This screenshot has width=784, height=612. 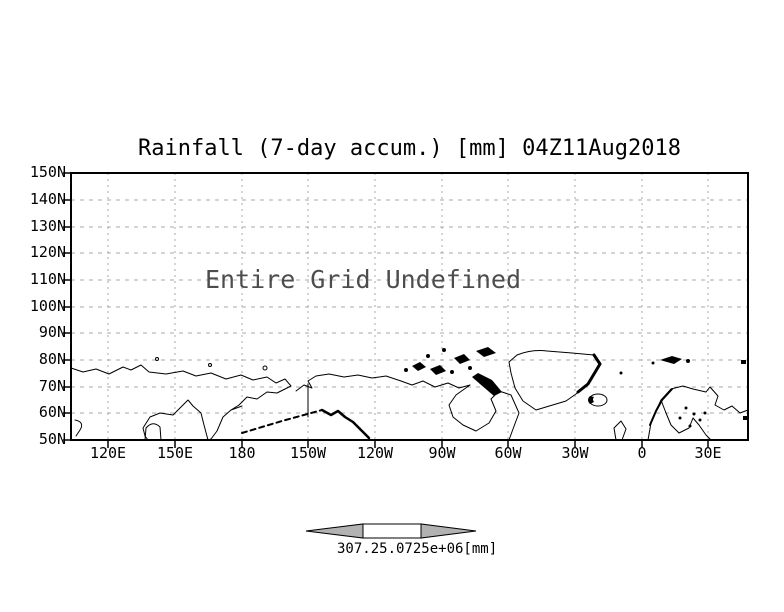 I want to click on y-tick-label: 100N, so click(x=47, y=306).